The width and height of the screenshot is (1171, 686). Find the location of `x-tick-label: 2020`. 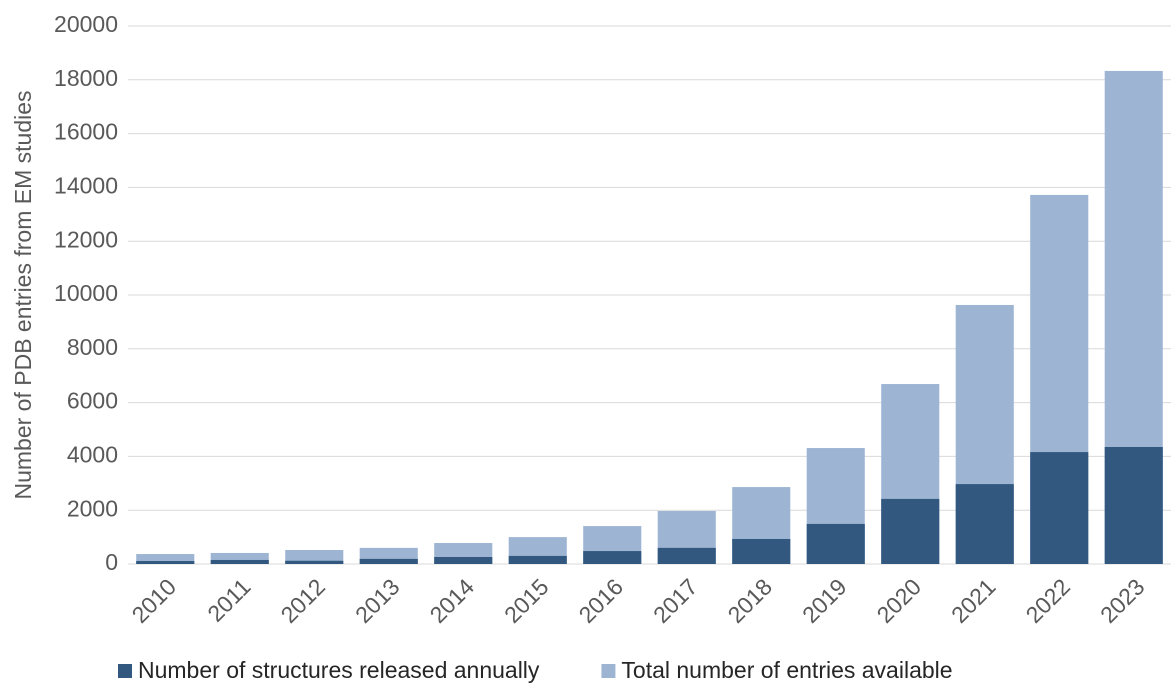

x-tick-label: 2020 is located at coordinates (899, 600).